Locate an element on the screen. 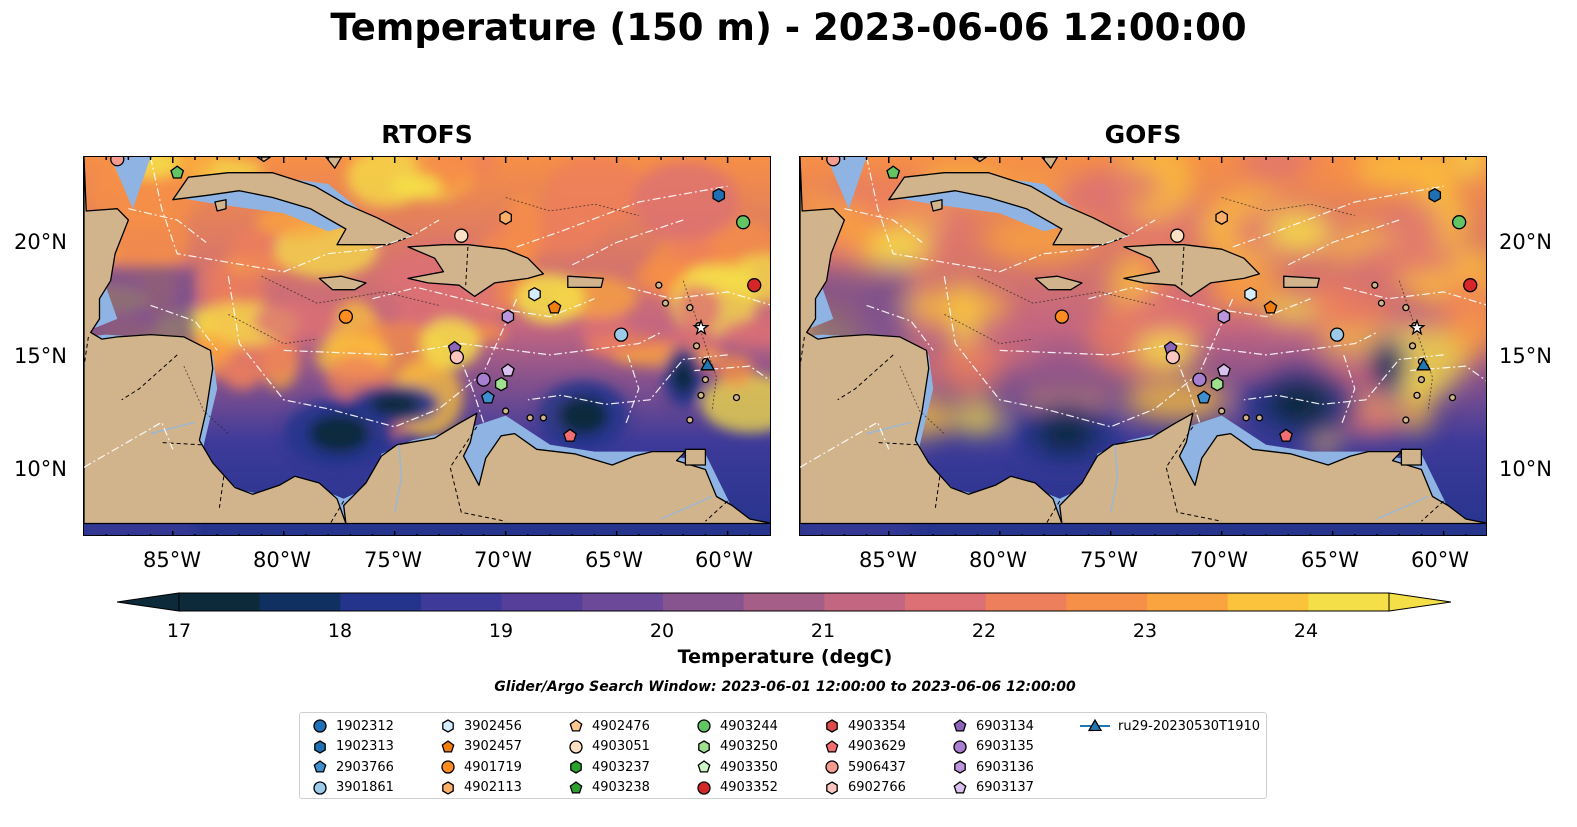  legend-item: 4903350 is located at coordinates (737, 767).